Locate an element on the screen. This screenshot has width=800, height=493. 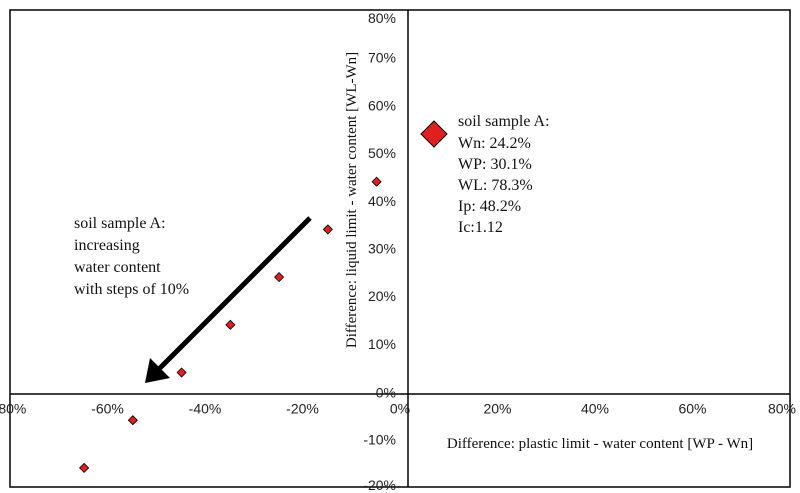
legend-line-1: soil sample A: is located at coordinates (504, 121).